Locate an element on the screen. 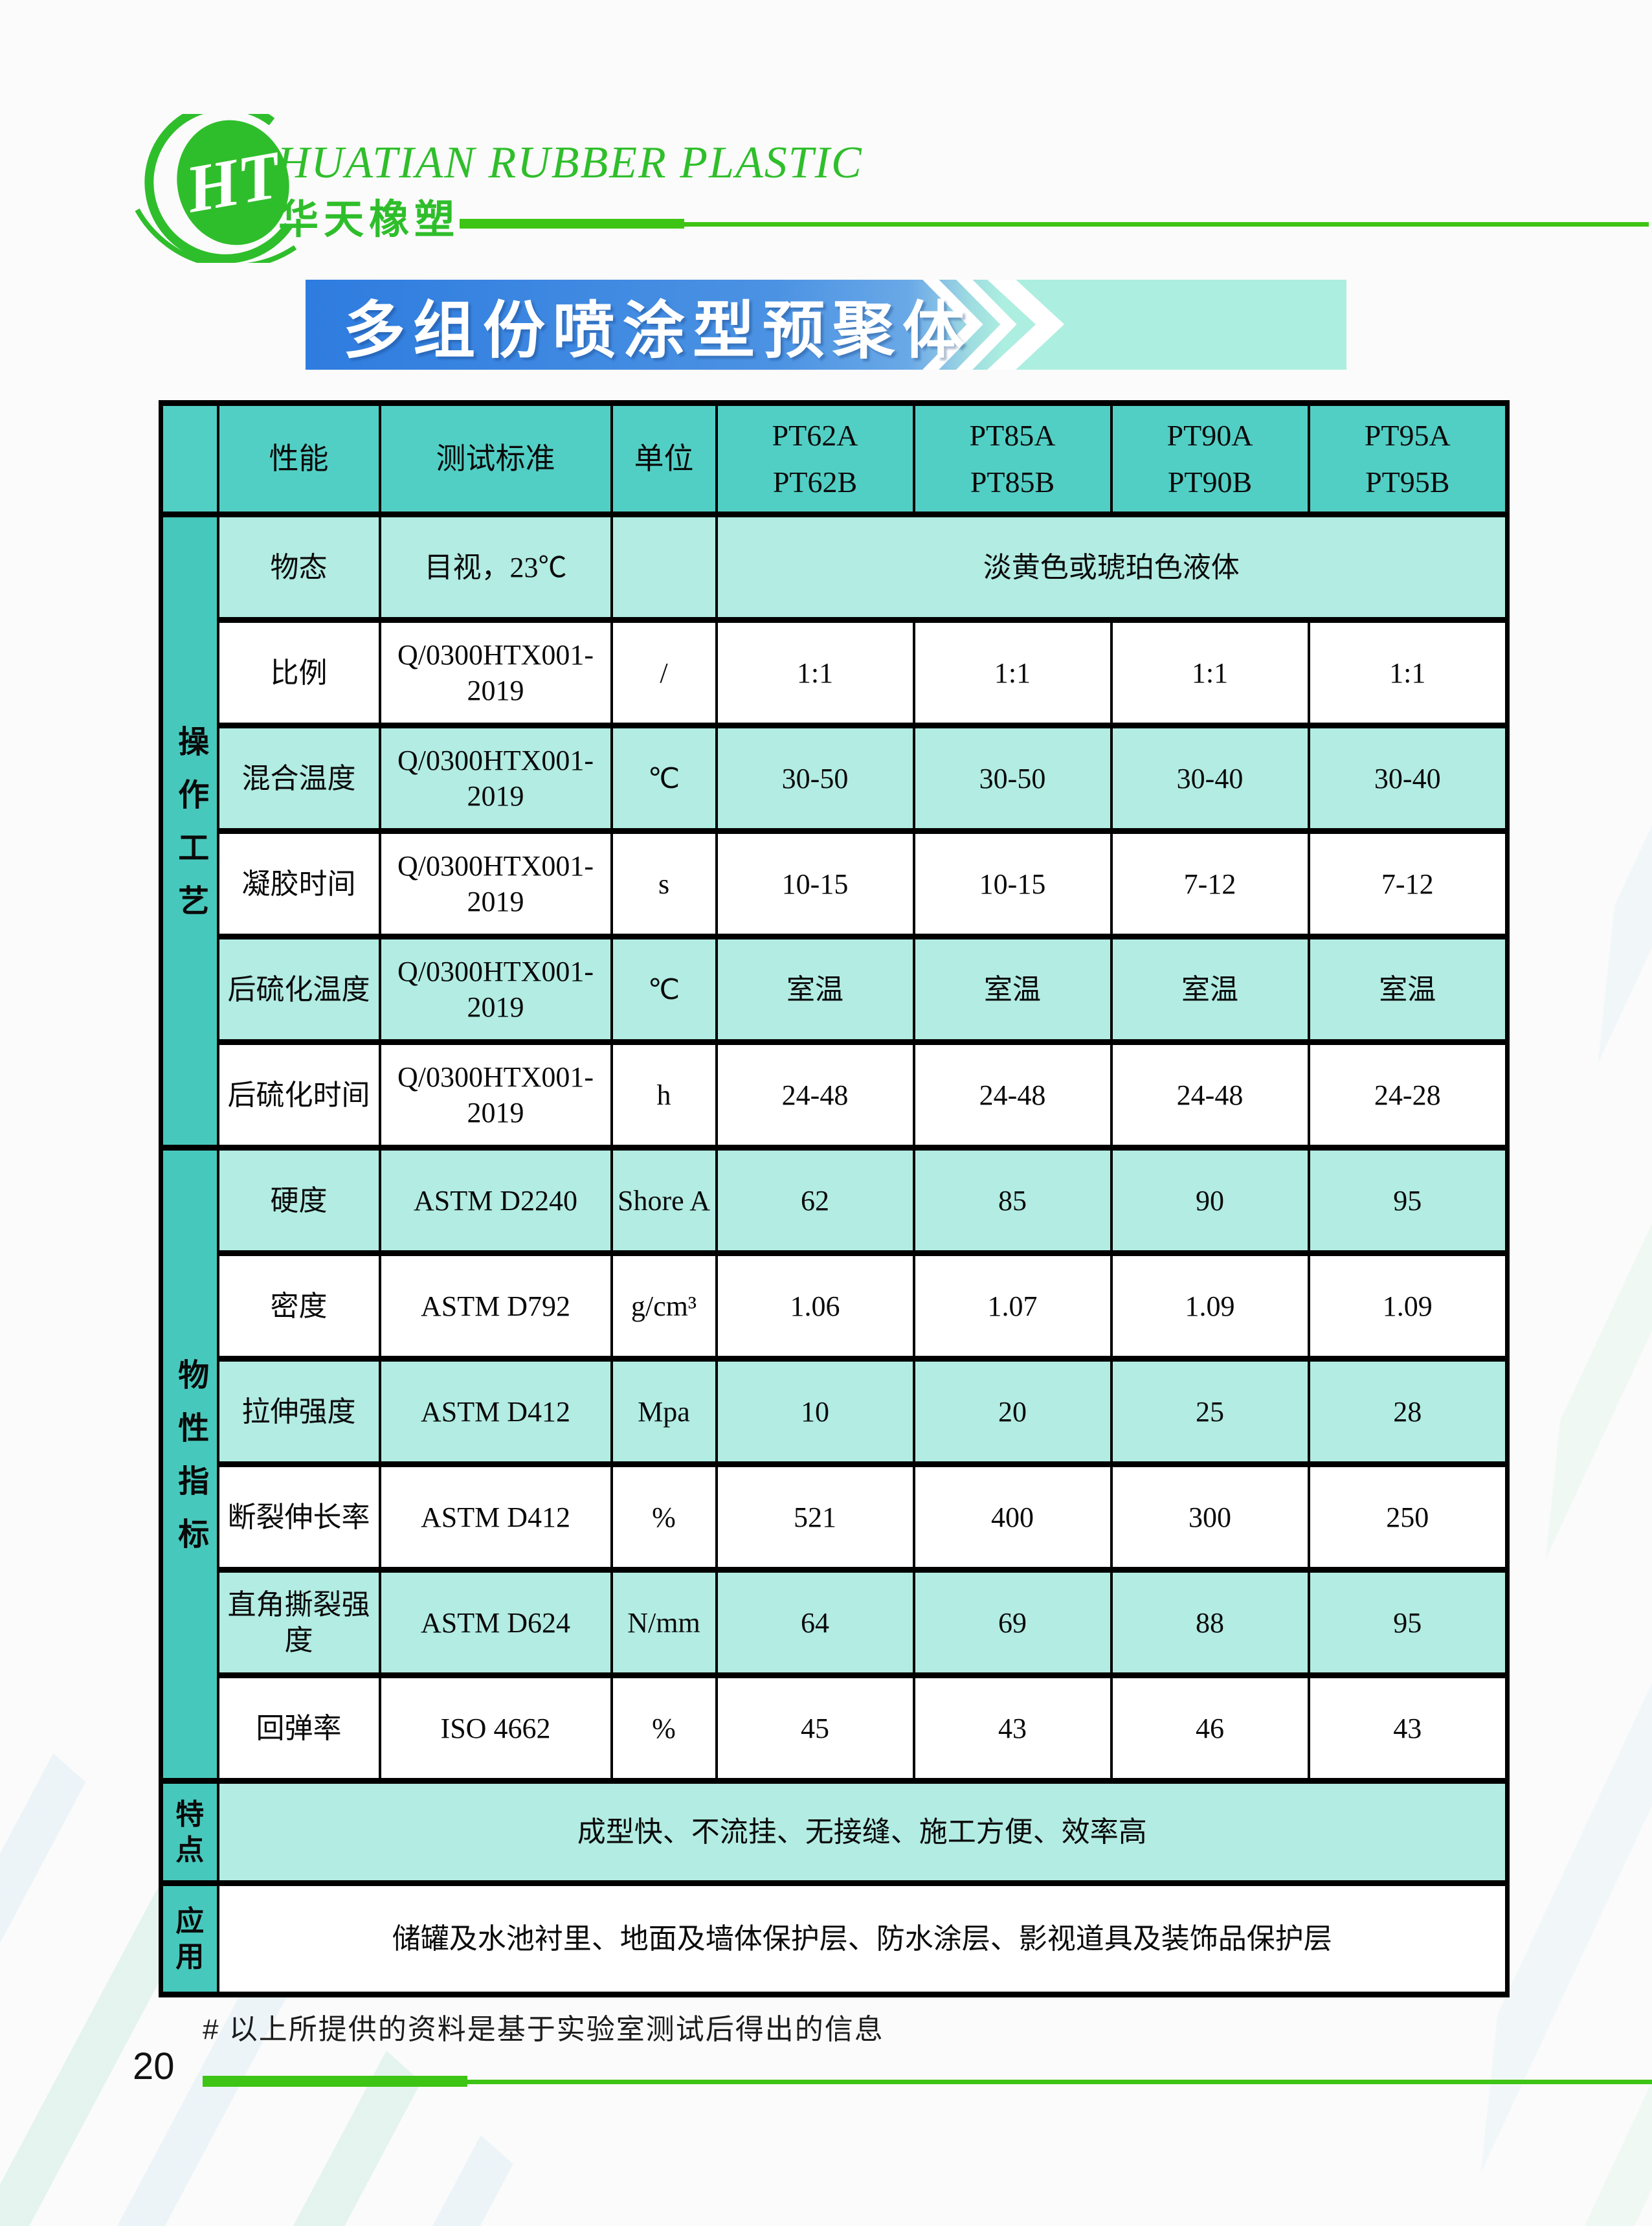 The height and width of the screenshot is (2226, 1652). value-cell: 1.07 is located at coordinates (1012, 1306).